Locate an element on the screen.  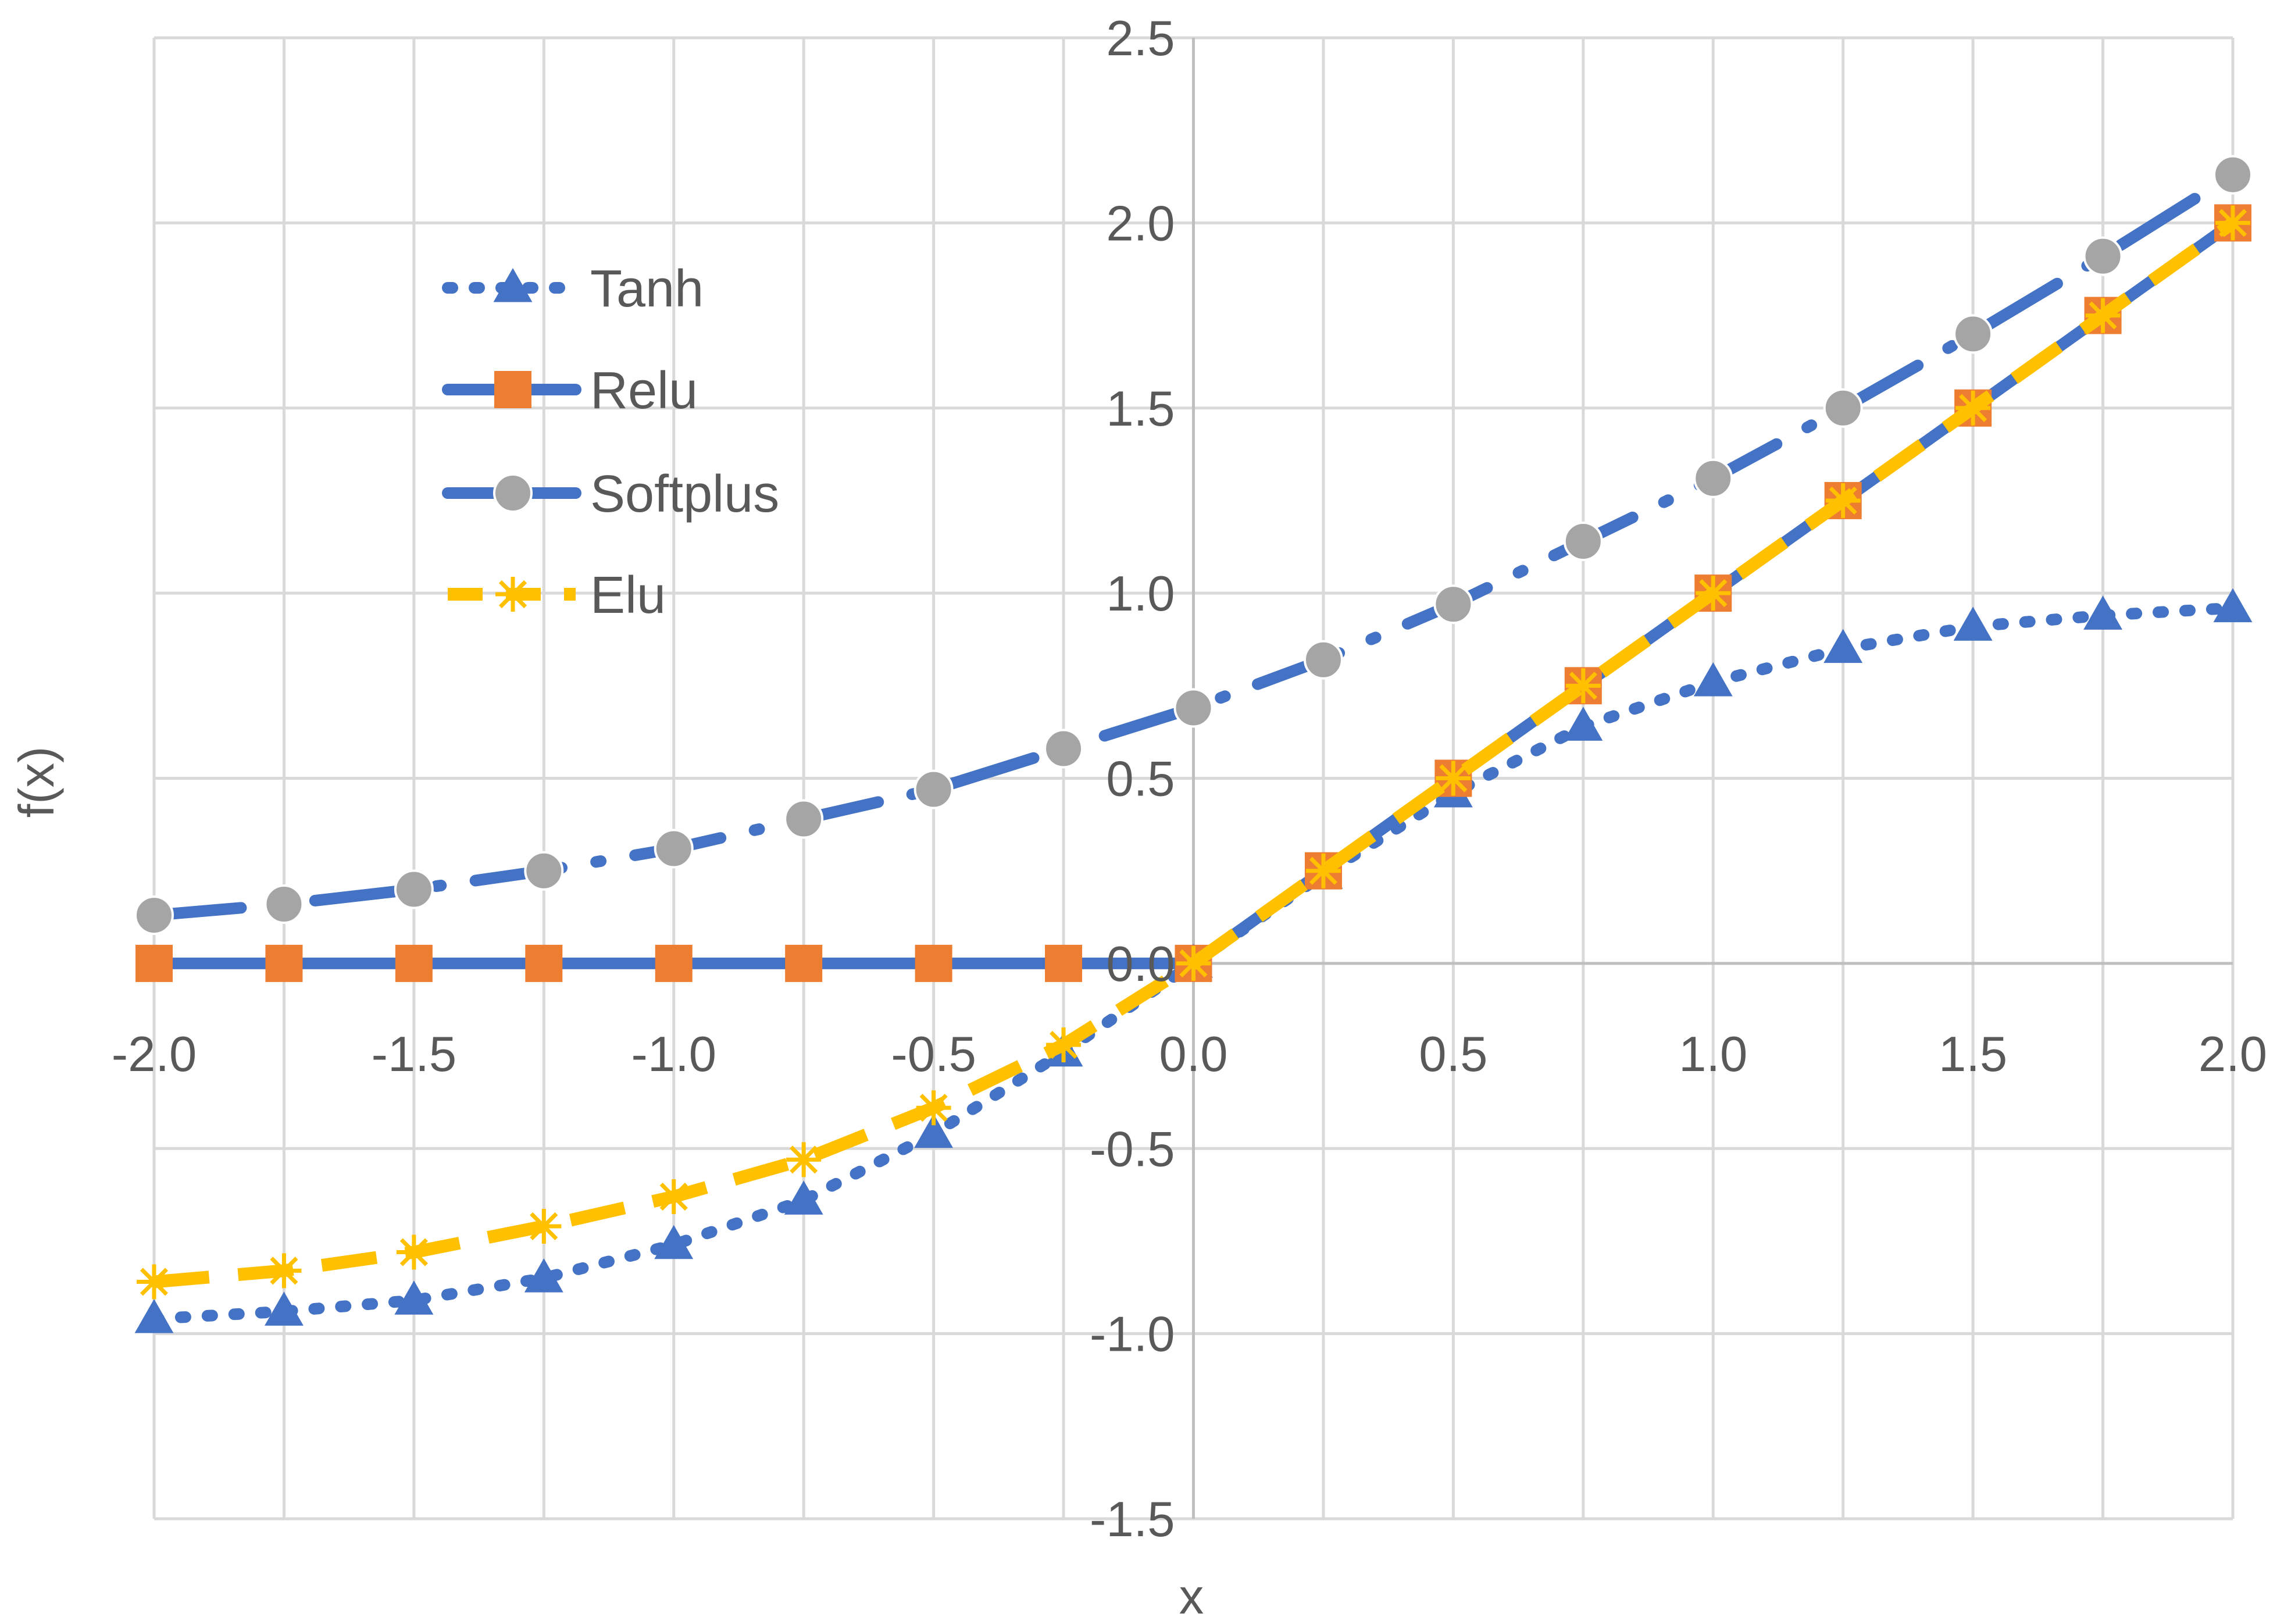
x-axis-title: x is located at coordinates (1191, 1596).